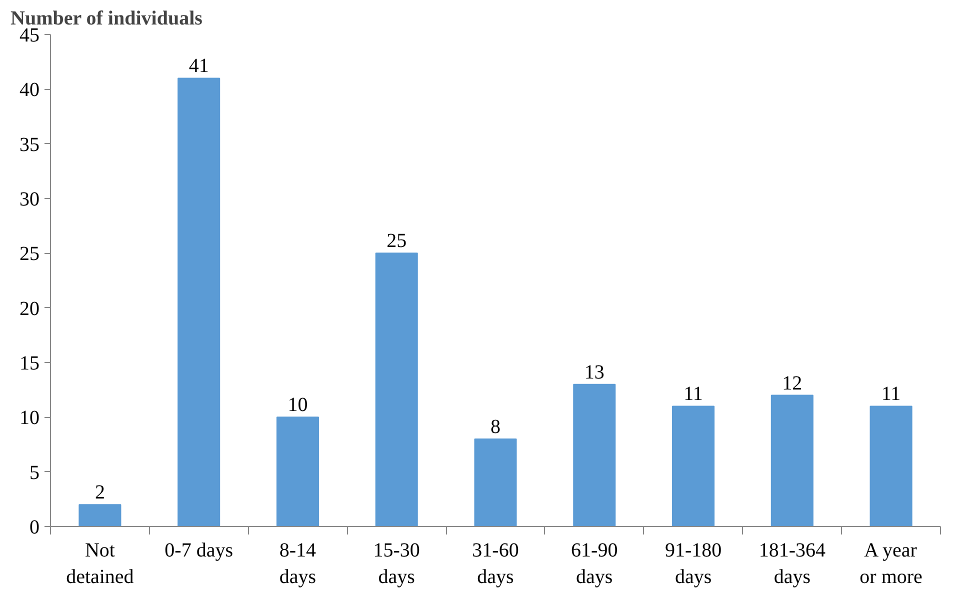 The width and height of the screenshot is (964, 592). Describe the element at coordinates (495, 564) in the screenshot. I see `x-tick-label: 31-60 days` at that location.